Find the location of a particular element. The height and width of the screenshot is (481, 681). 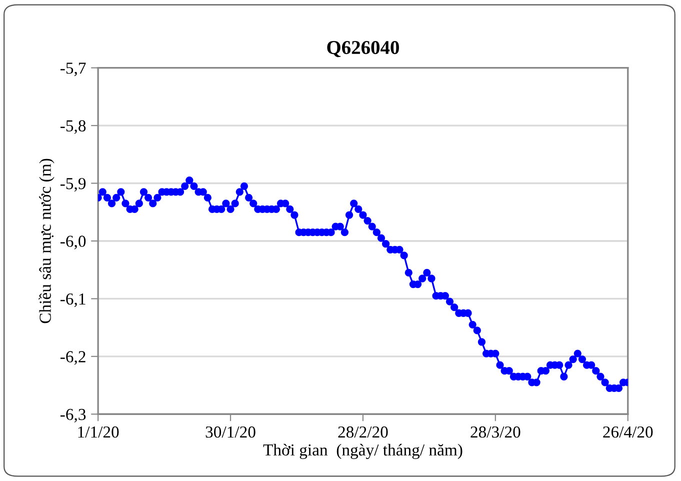

y-tick-label: -6,0 is located at coordinates (73, 243).